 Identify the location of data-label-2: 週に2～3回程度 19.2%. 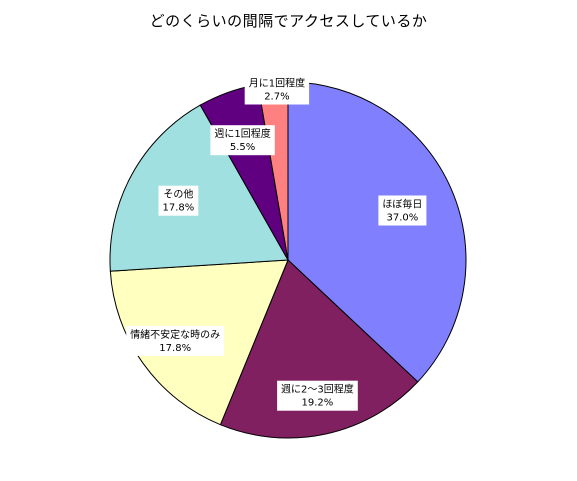
(317, 395).